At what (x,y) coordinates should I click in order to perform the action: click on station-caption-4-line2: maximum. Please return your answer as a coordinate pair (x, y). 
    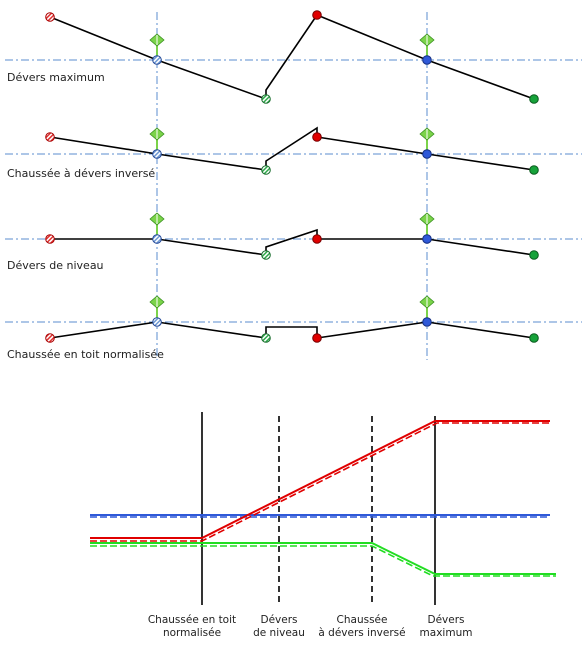
    Looking at the image, I should click on (446, 633).